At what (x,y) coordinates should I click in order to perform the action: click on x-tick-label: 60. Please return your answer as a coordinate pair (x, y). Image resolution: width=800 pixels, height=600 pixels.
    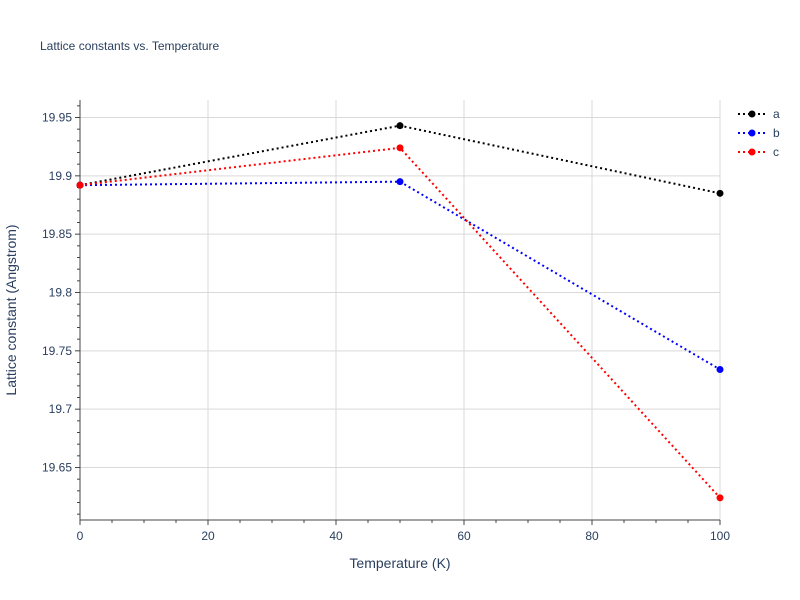
    Looking at the image, I should click on (464, 536).